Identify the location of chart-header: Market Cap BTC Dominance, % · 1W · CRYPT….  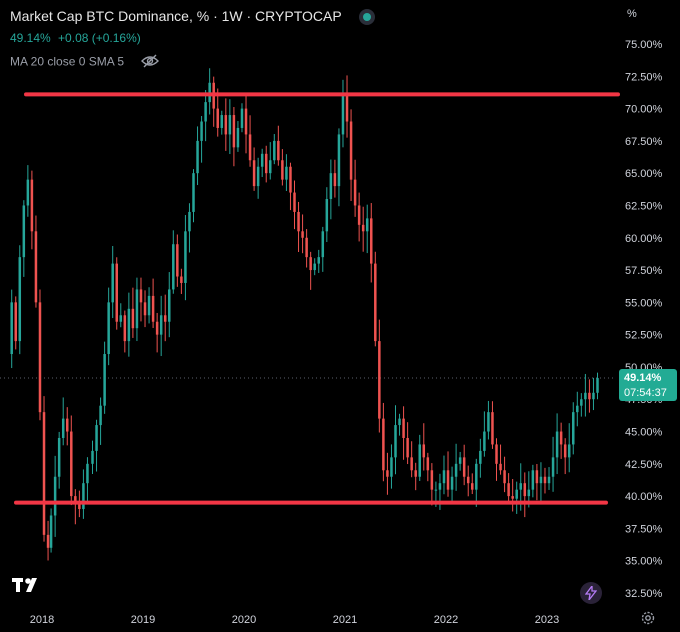
(193, 17).